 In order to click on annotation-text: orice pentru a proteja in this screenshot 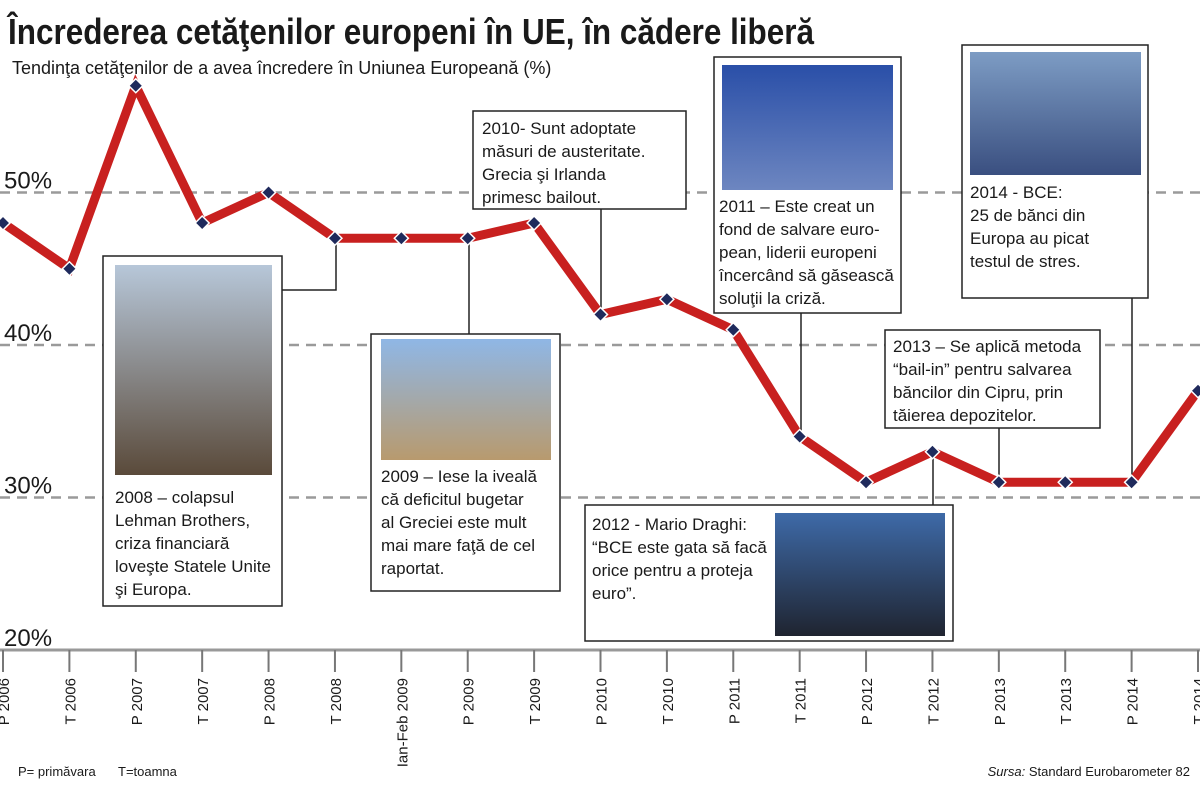, I will do `click(672, 570)`.